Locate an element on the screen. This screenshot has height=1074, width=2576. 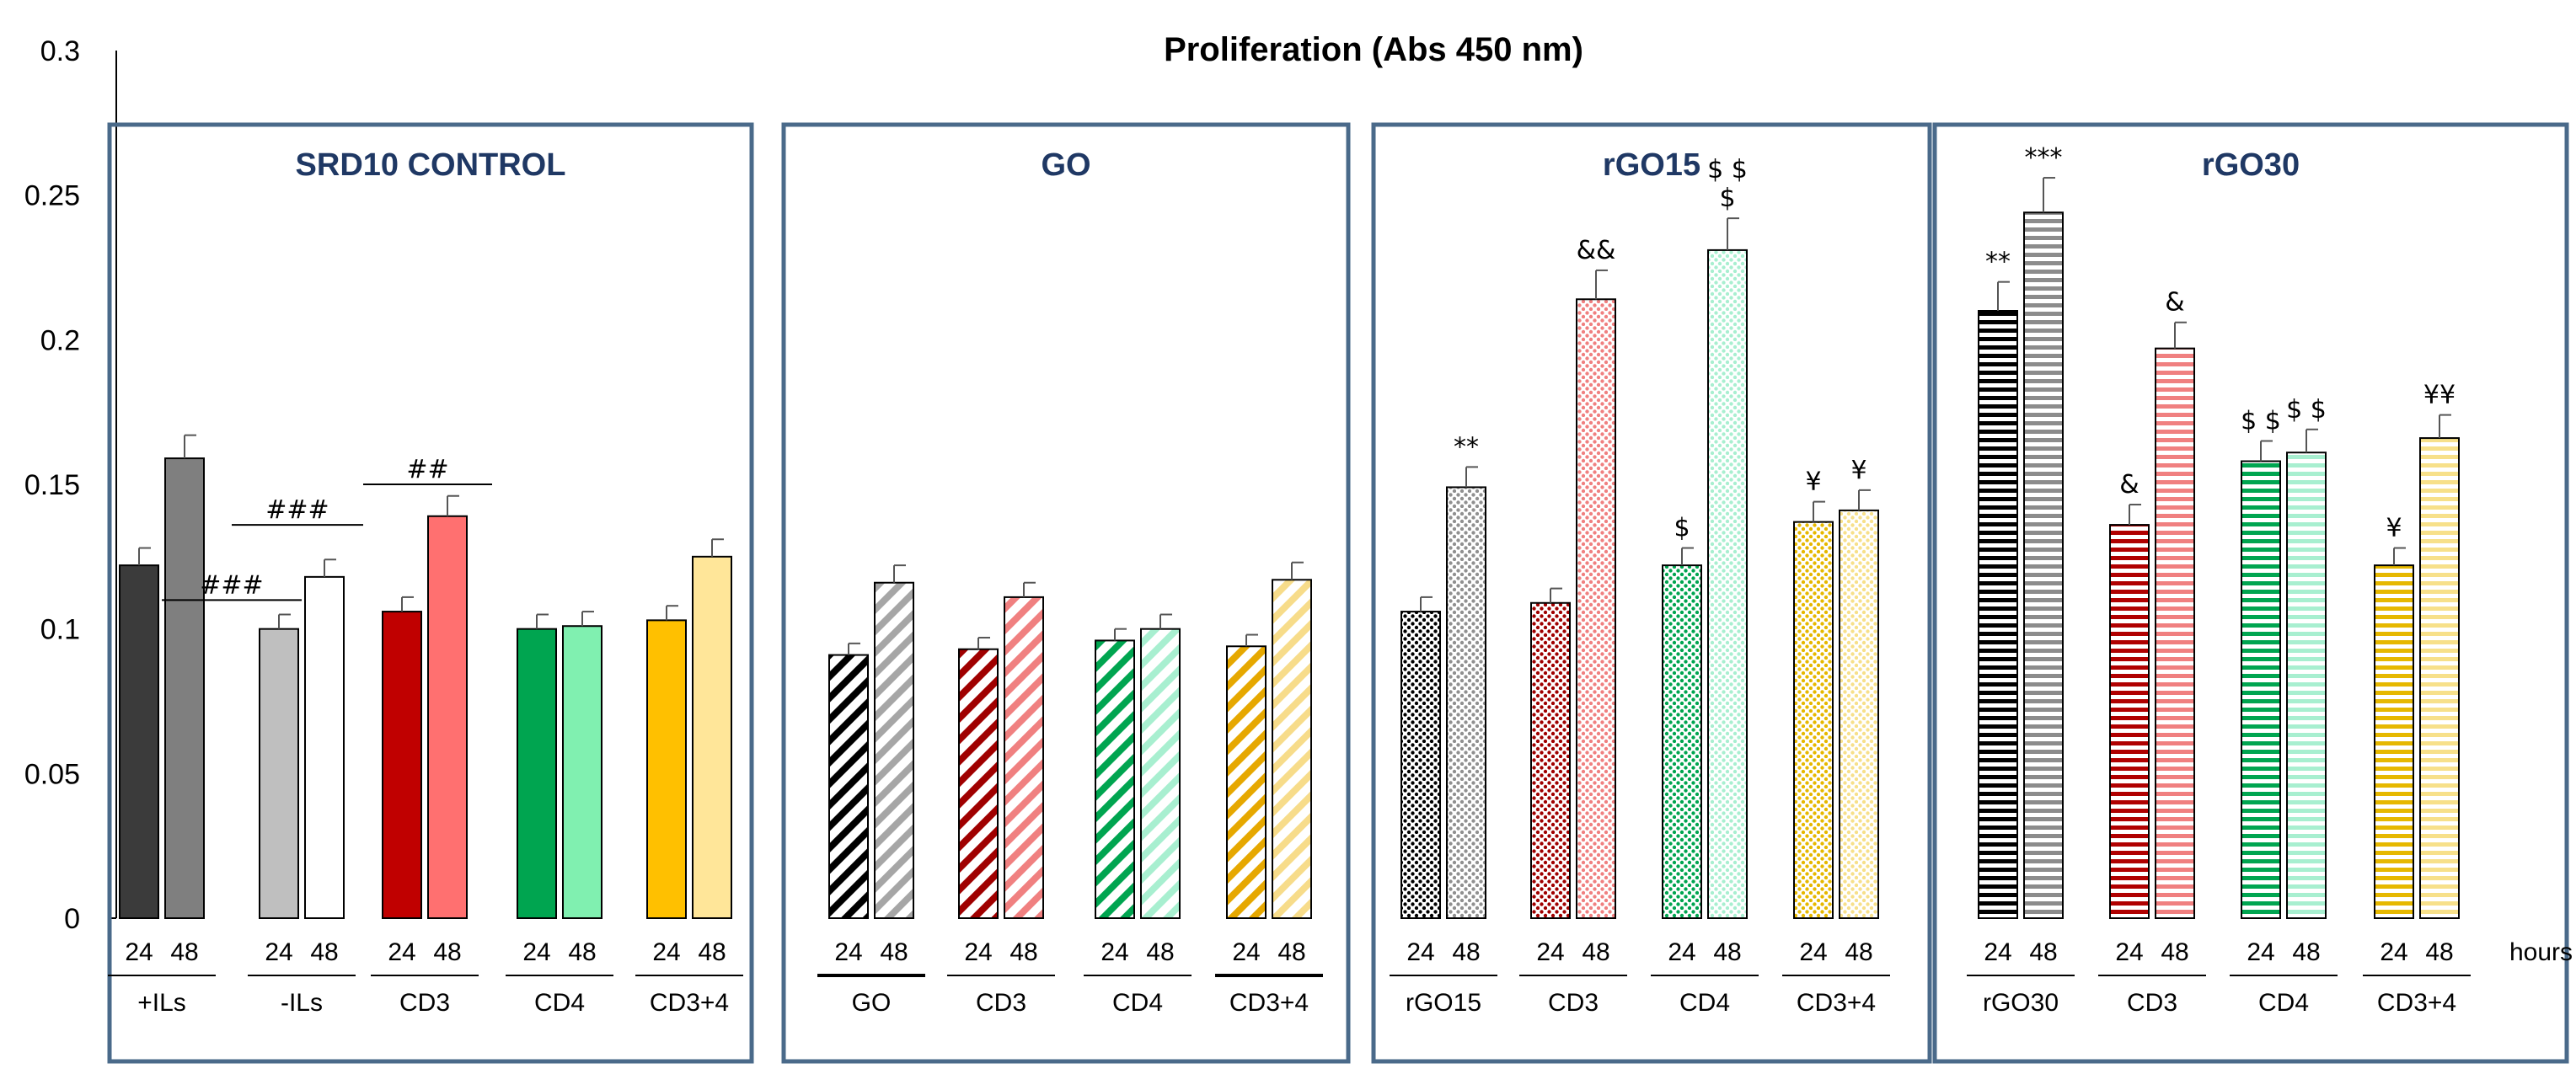
hours-label-group: hours is located at coordinates (2541, 952).